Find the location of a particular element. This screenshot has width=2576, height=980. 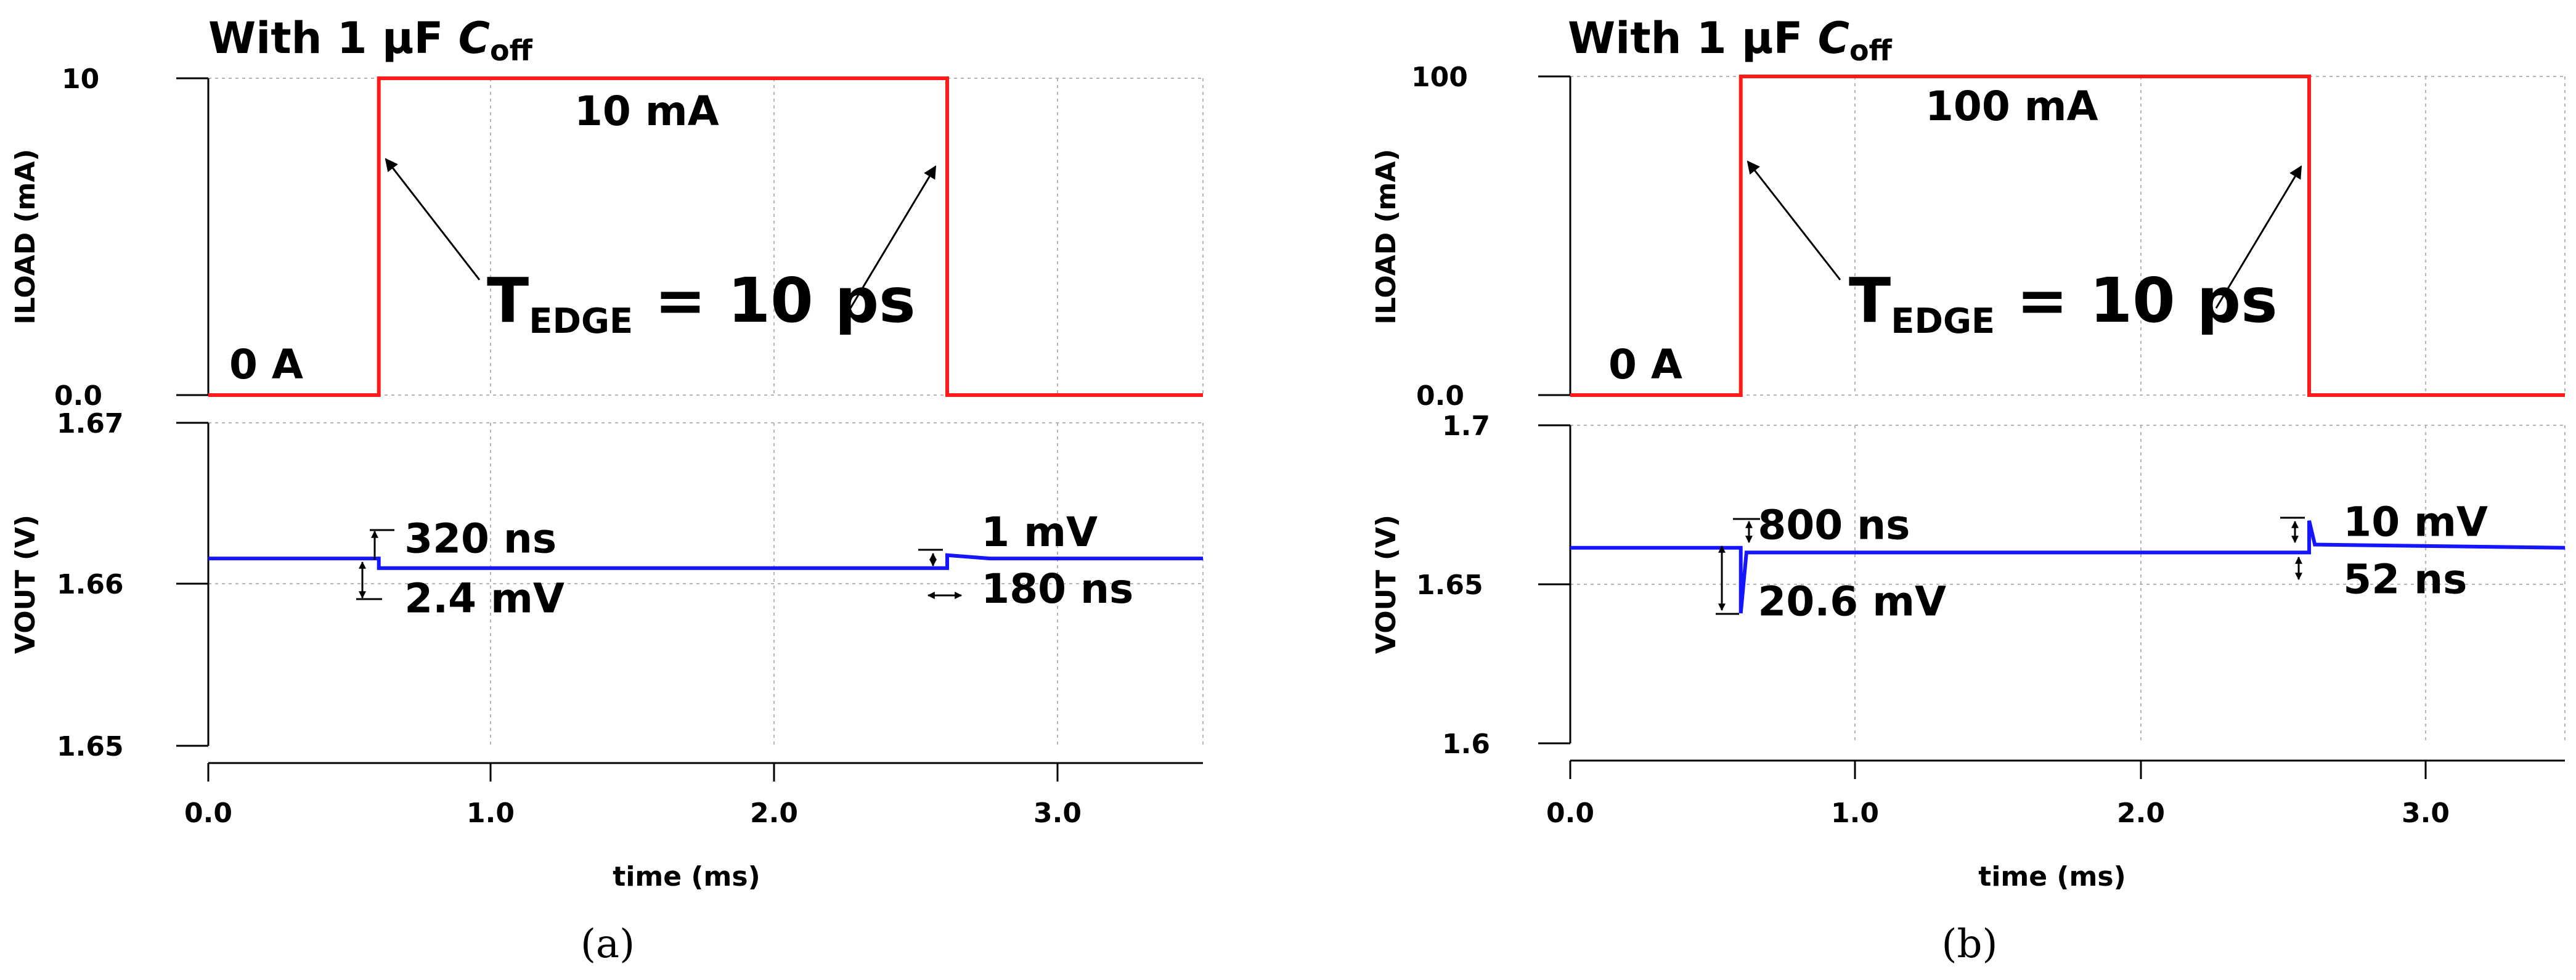

panel-a-edge-label: TEDGE = 10 ps is located at coordinates (702, 302).